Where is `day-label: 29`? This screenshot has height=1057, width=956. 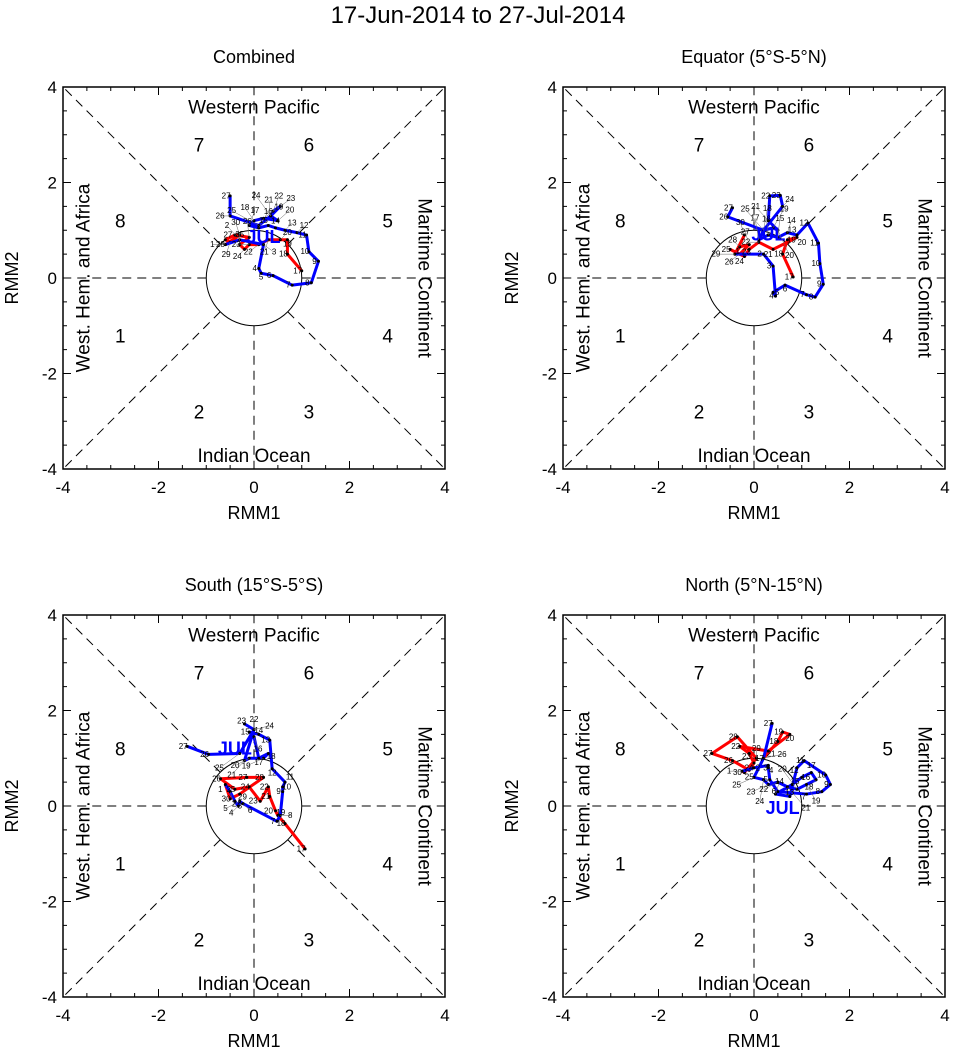 day-label: 29 is located at coordinates (242, 796).